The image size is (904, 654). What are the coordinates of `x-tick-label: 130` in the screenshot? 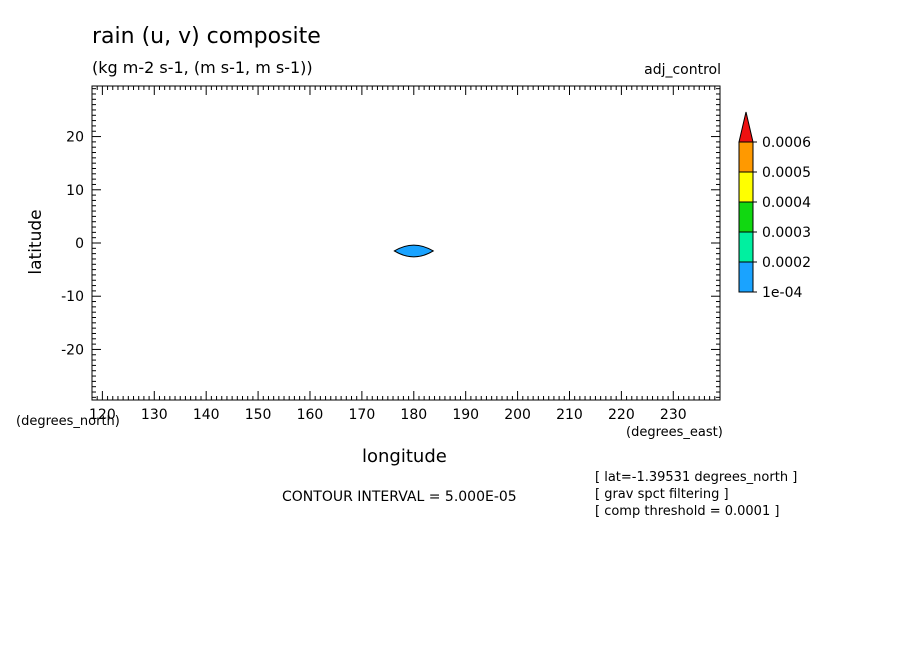 It's located at (154, 415).